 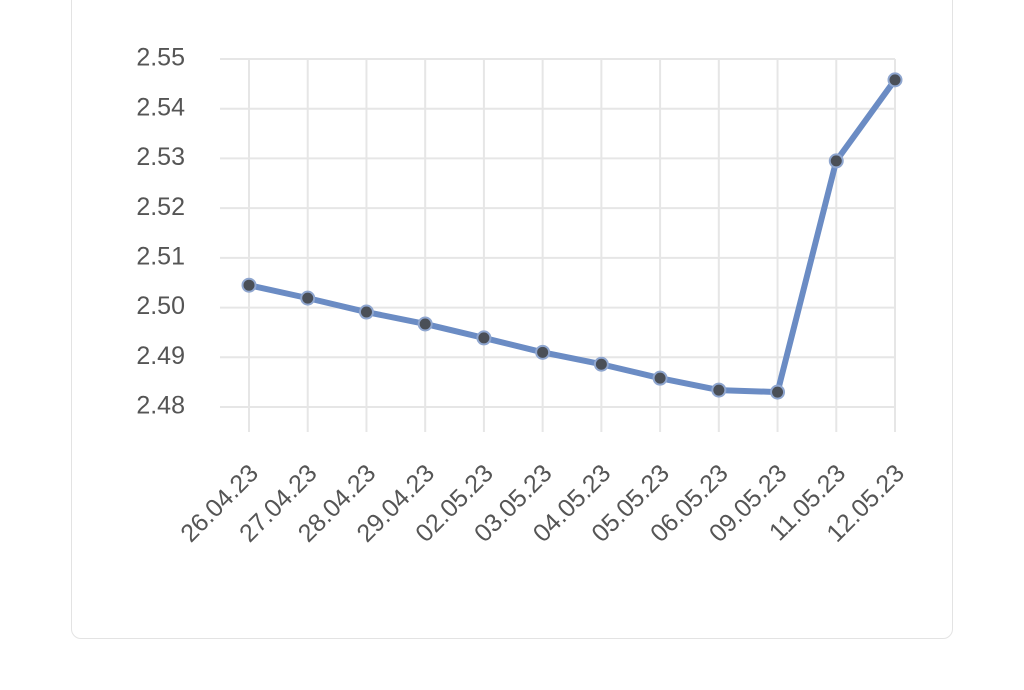 I want to click on y-tick-label: 2.48, so click(x=160, y=406).